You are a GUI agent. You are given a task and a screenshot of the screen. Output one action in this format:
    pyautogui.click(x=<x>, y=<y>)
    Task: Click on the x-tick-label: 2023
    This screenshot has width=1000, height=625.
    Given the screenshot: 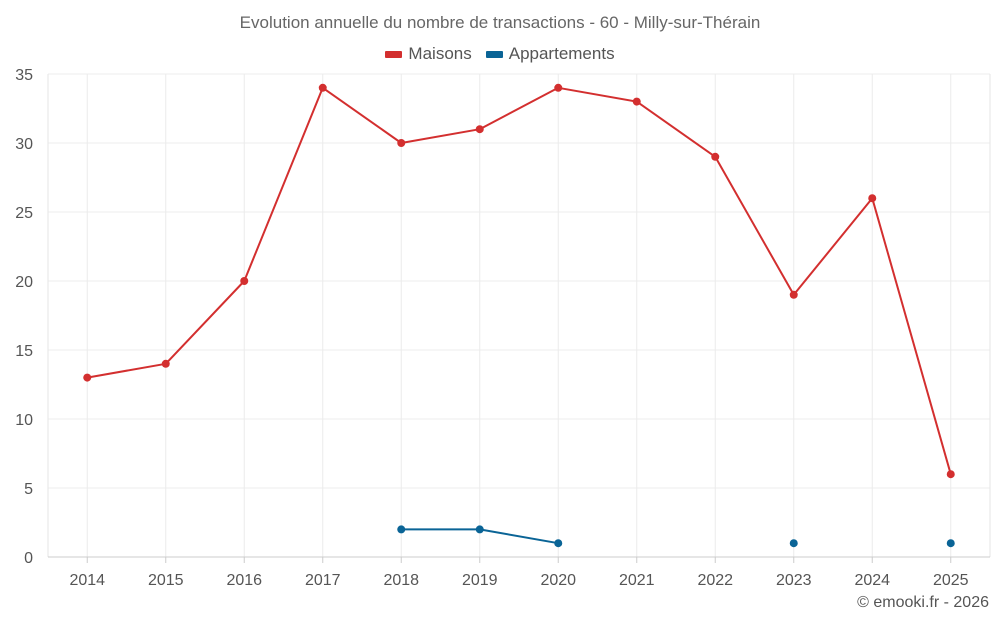 What is the action you would take?
    pyautogui.click(x=794, y=580)
    